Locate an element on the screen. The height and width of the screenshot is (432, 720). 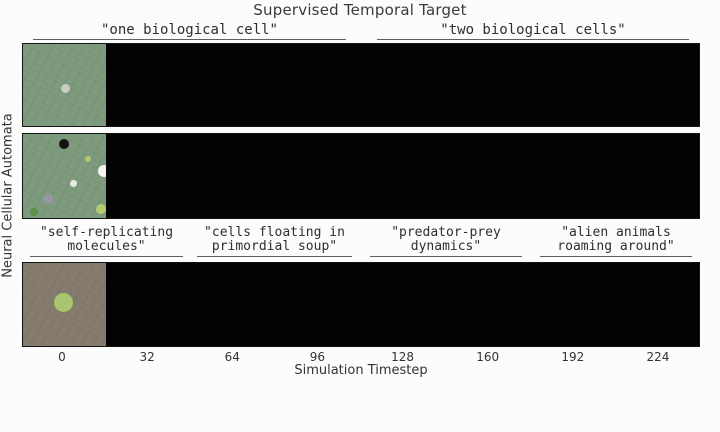
nca-row-2-frame is located at coordinates (64, 176).